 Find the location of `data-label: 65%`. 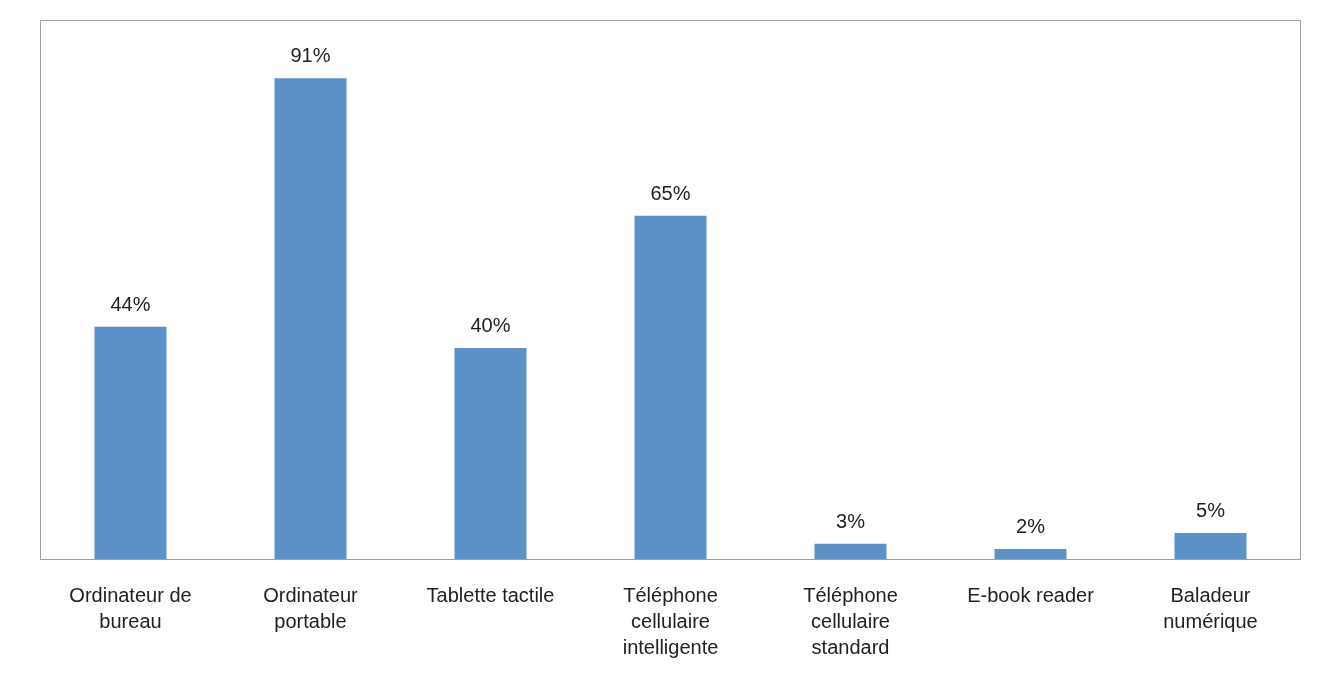

data-label: 65% is located at coordinates (670, 192).